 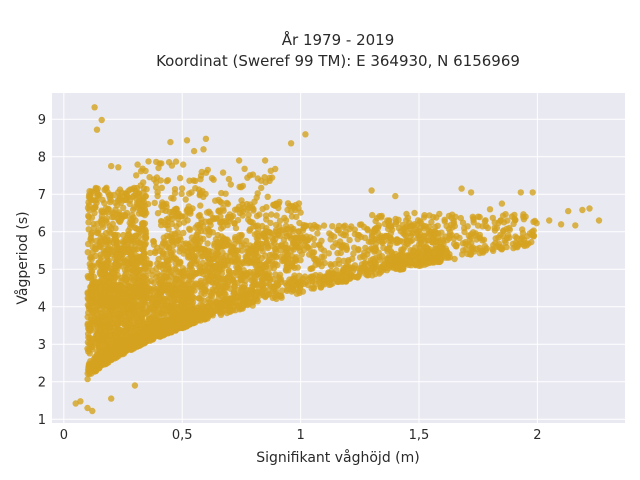 What do you see at coordinates (337, 457) in the screenshot?
I see `x-axis-title: Signifikant våghöjd (m)` at bounding box center [337, 457].